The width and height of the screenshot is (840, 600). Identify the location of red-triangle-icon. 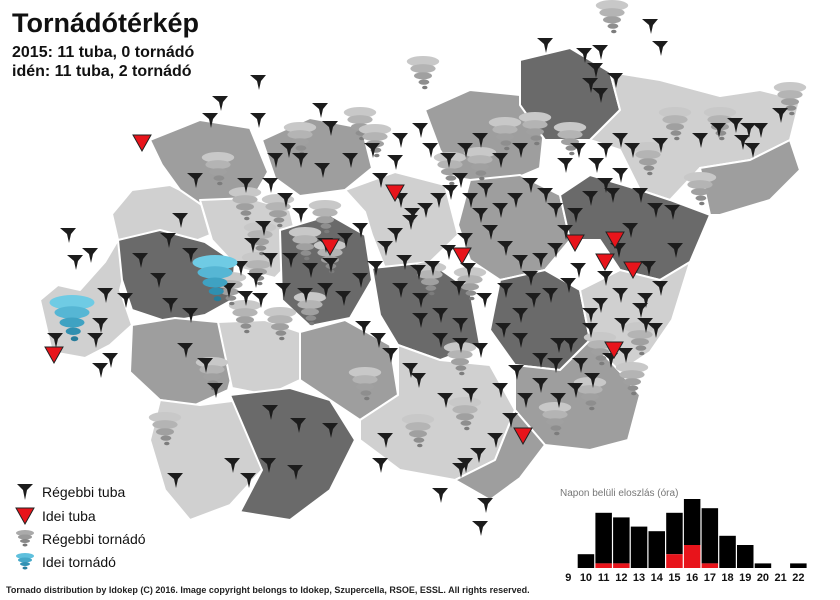
(25, 516).